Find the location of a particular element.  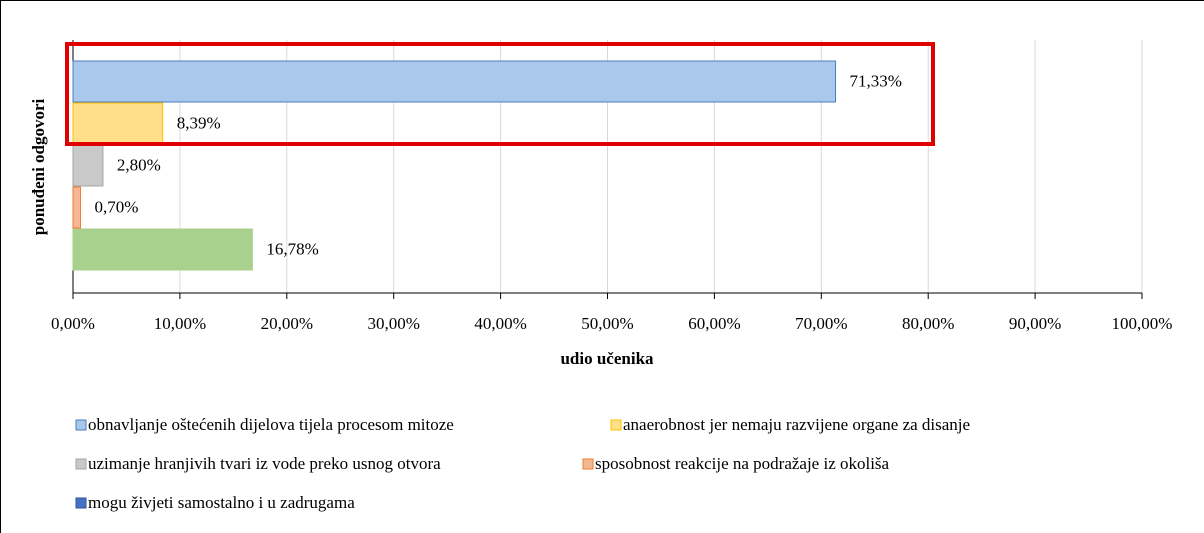

value-label: 2,80% is located at coordinates (139, 164).